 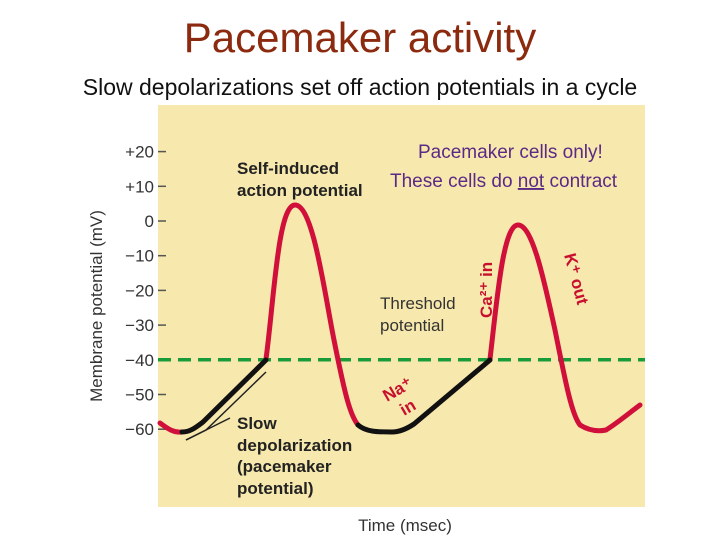 I want to click on slide-title: Pacemaker activity, so click(x=360, y=37).